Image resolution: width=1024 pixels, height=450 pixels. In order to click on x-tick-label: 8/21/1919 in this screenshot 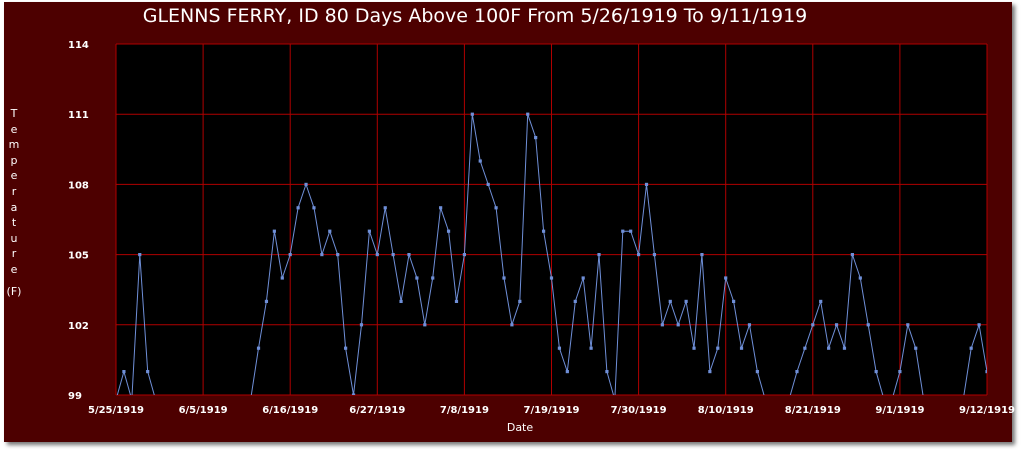, I will do `click(813, 410)`.